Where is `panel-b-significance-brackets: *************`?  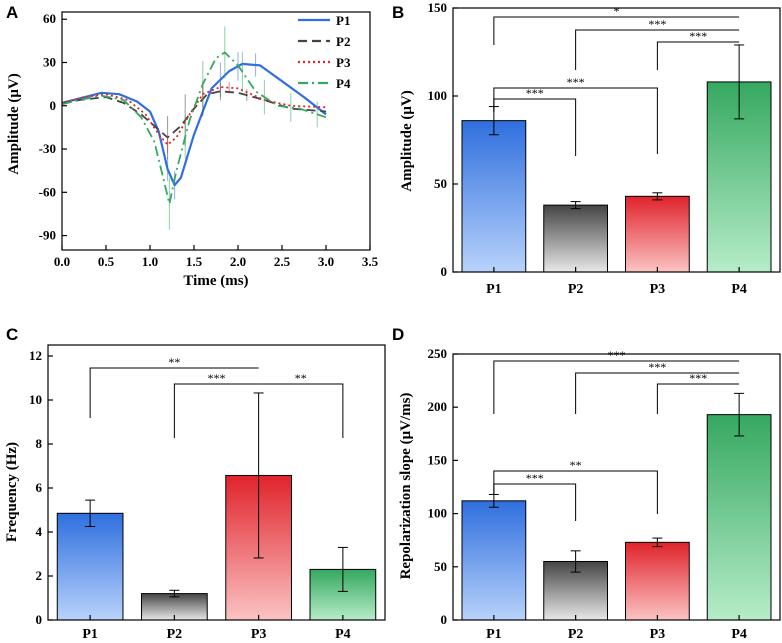
panel-b-significance-brackets: ************* is located at coordinates (616, 80).